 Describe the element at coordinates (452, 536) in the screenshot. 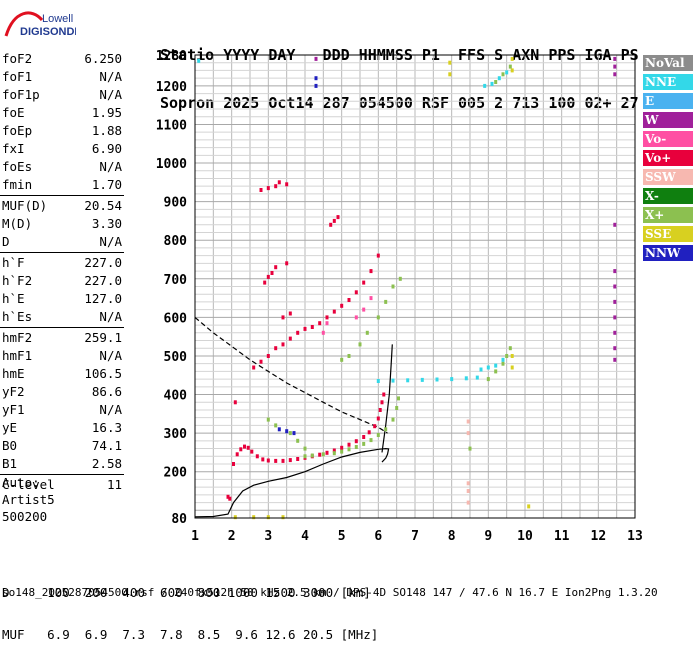

I see `x-tick-label: 8` at that location.